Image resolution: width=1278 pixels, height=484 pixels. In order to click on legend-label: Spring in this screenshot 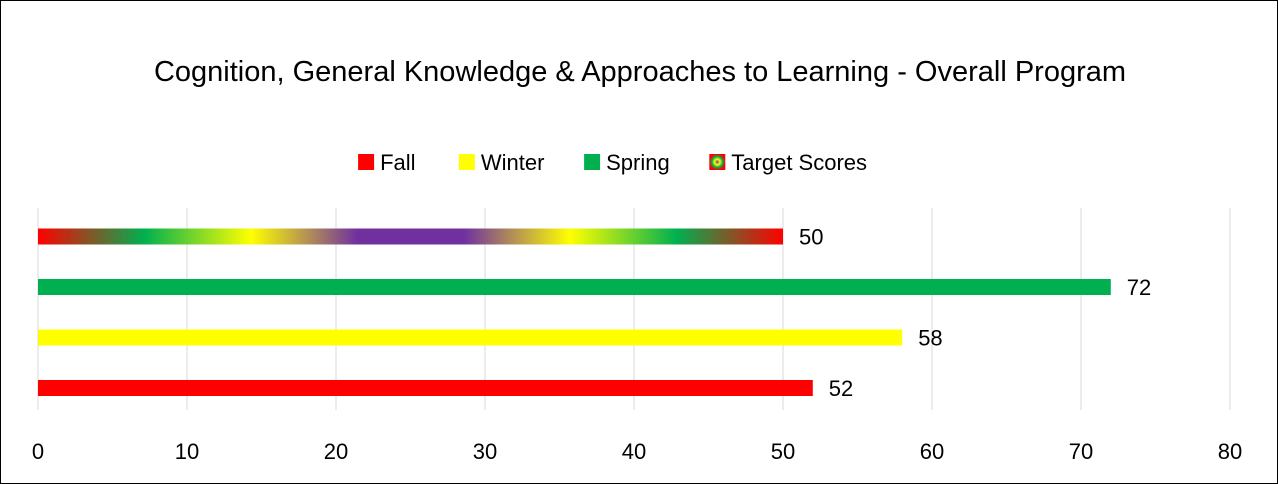, I will do `click(638, 162)`.